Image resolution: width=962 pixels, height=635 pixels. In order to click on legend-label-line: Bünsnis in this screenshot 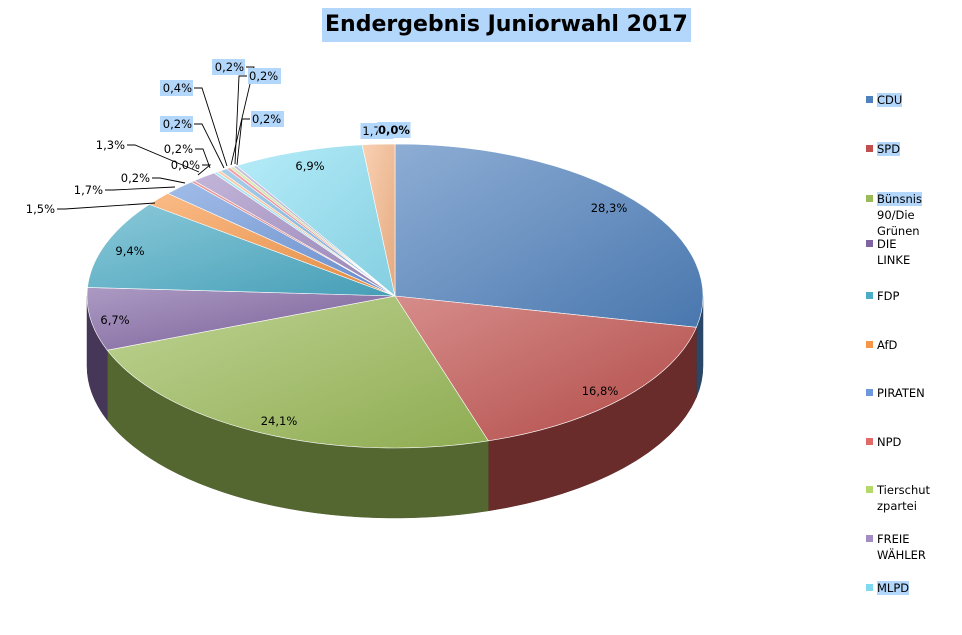, I will do `click(899, 199)`.